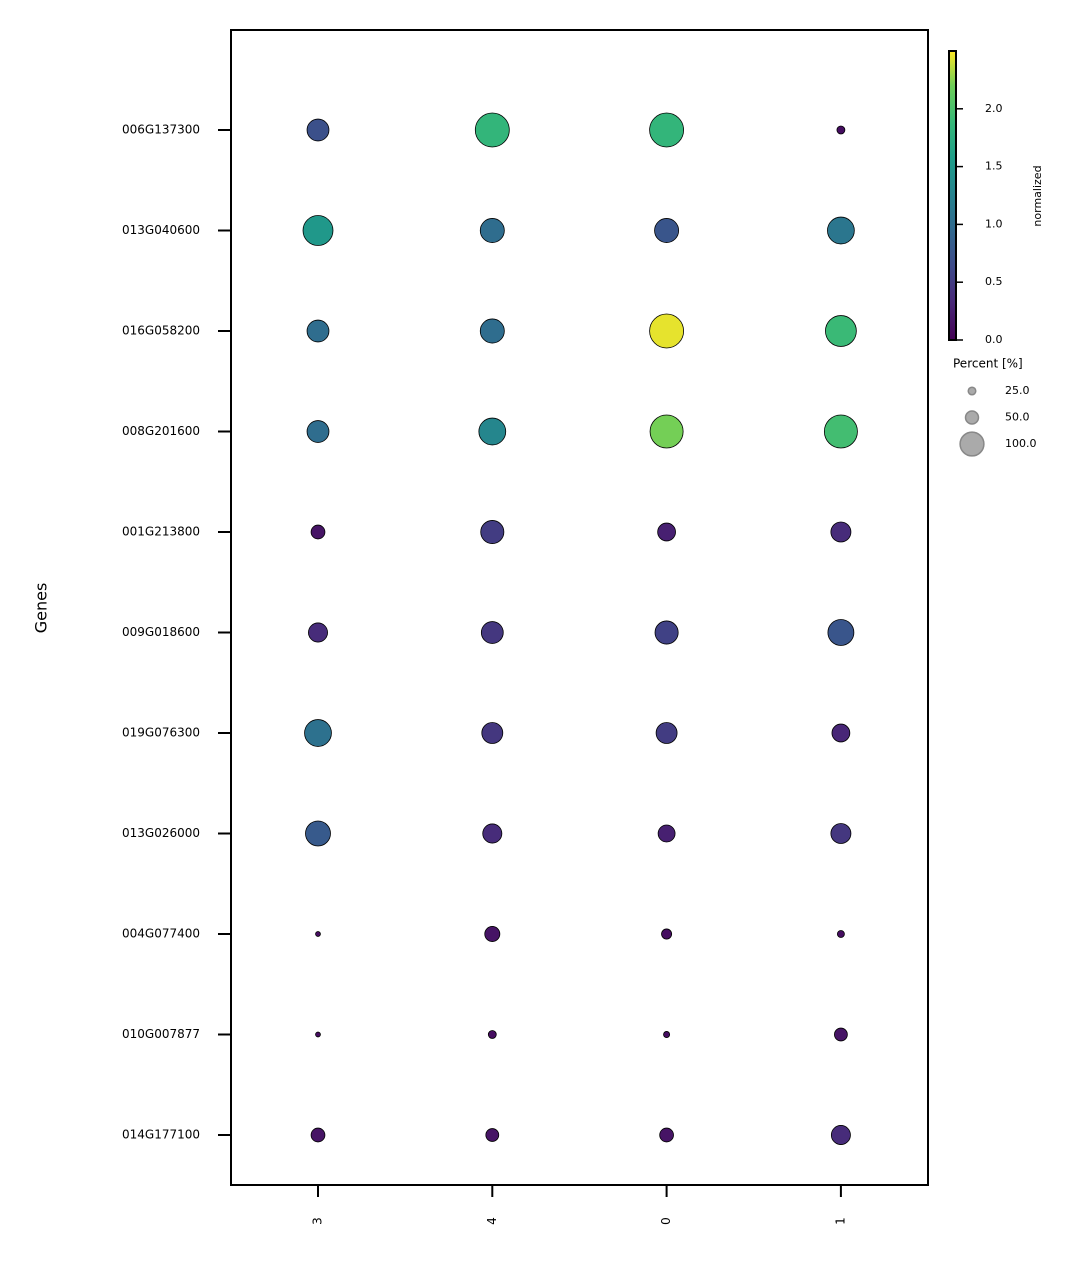 This screenshot has height=1261, width=1092. Describe the element at coordinates (161, 1034) in the screenshot. I see `y-tick-label: 010G007877` at that location.